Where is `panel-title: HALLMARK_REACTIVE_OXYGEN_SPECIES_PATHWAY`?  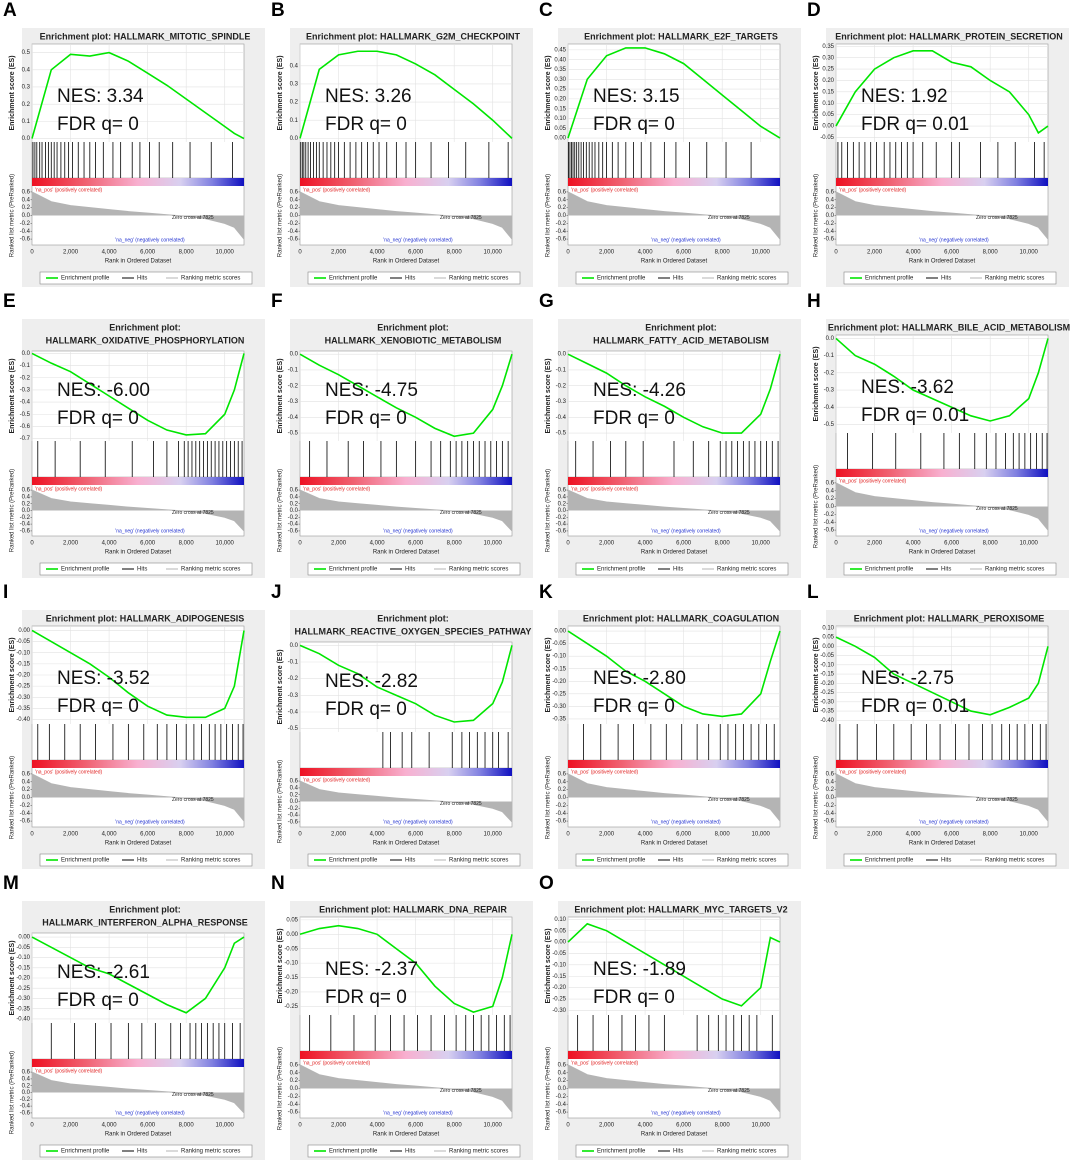 panel-title: HALLMARK_REACTIVE_OXYGEN_SPECIES_PATHWAY is located at coordinates (413, 631).